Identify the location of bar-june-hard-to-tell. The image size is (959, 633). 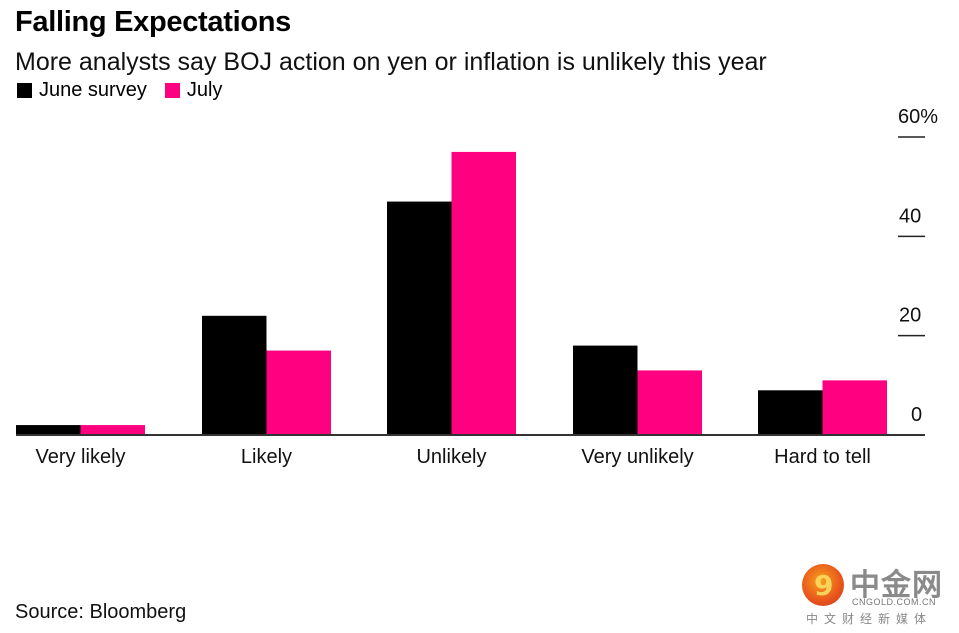
(790, 412).